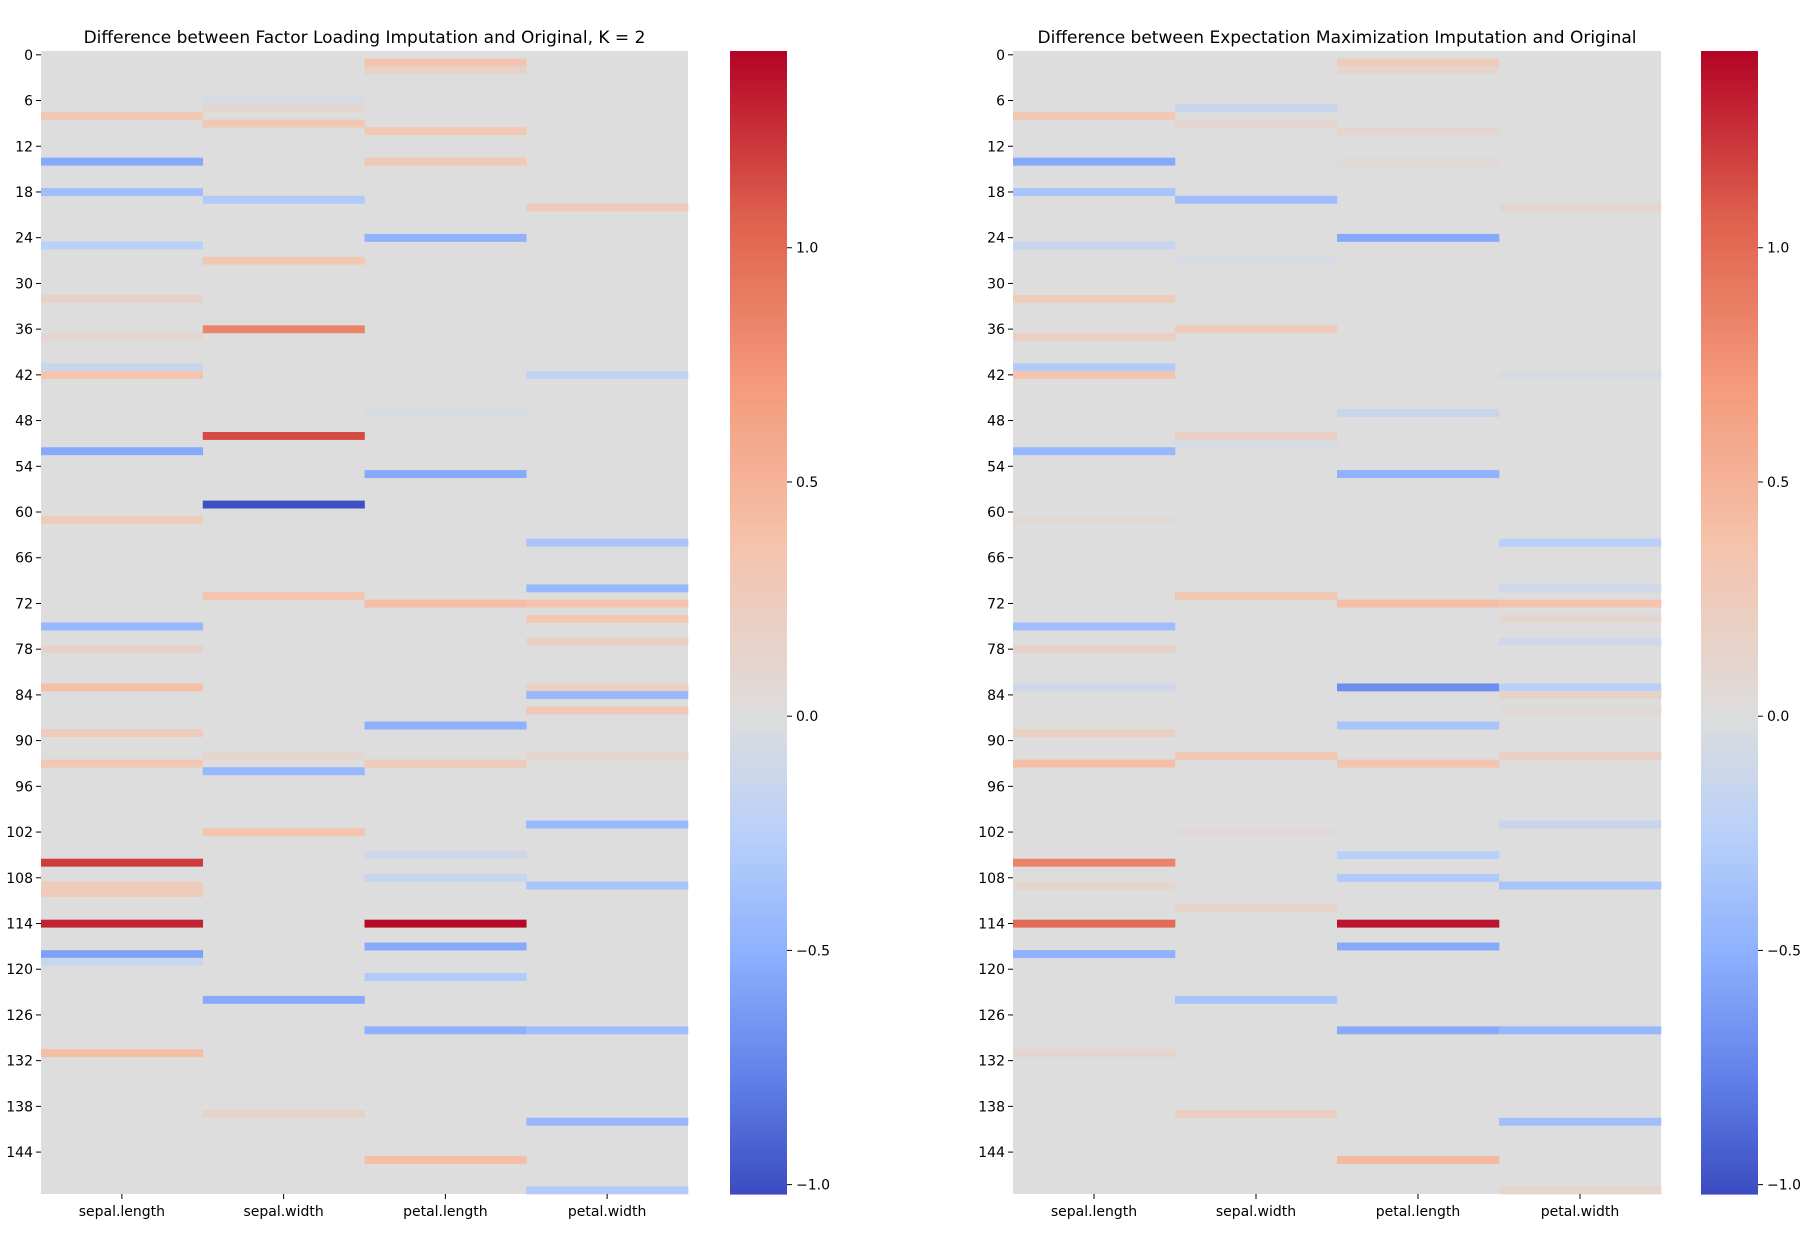  Describe the element at coordinates (991, 833) in the screenshot. I see `y-tick-label: 102` at that location.